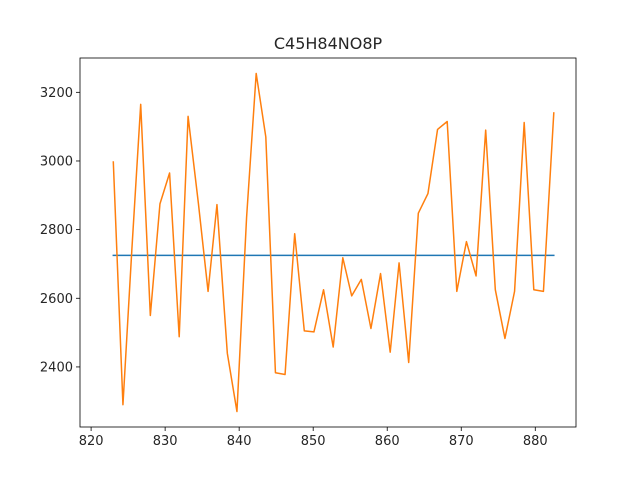  I want to click on y-tick-label-2: 2800, so click(56, 230).